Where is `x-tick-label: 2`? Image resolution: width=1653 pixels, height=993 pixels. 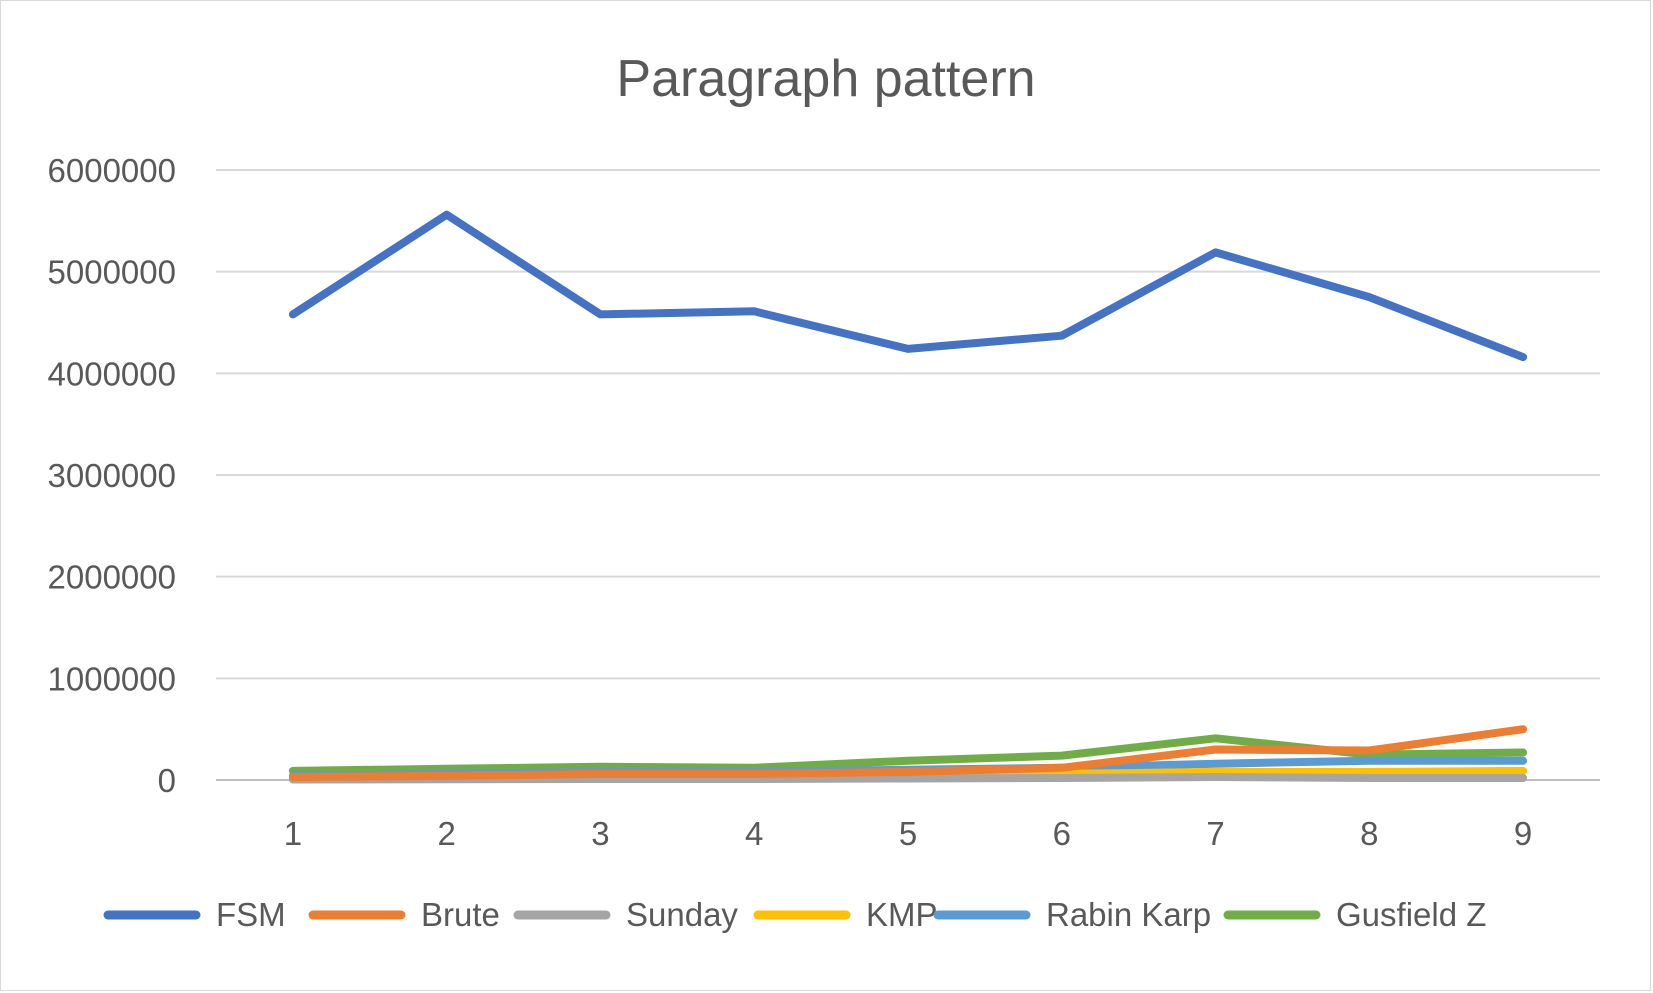 x-tick-label: 2 is located at coordinates (446, 833).